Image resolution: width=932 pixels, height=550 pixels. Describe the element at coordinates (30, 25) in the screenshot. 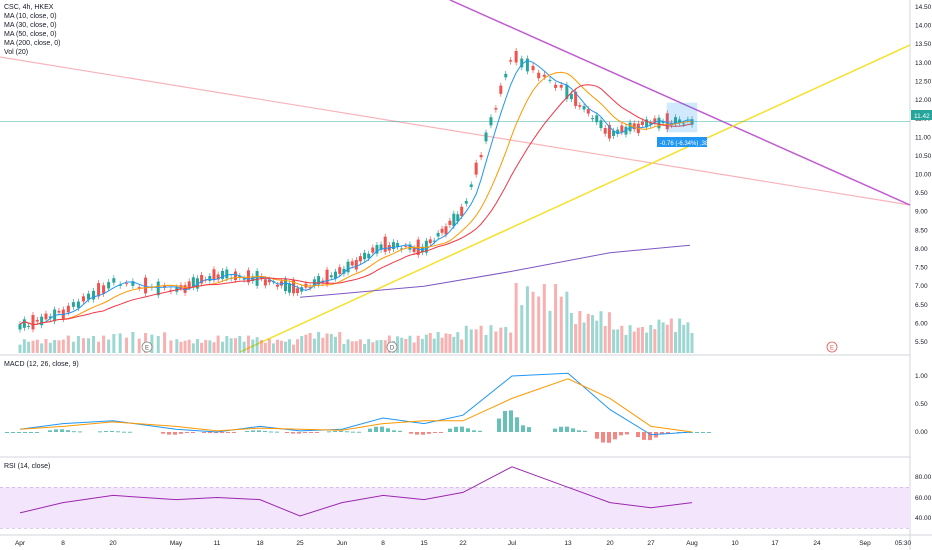

I see `indicator-ma30: MA (30, close, 0)` at that location.